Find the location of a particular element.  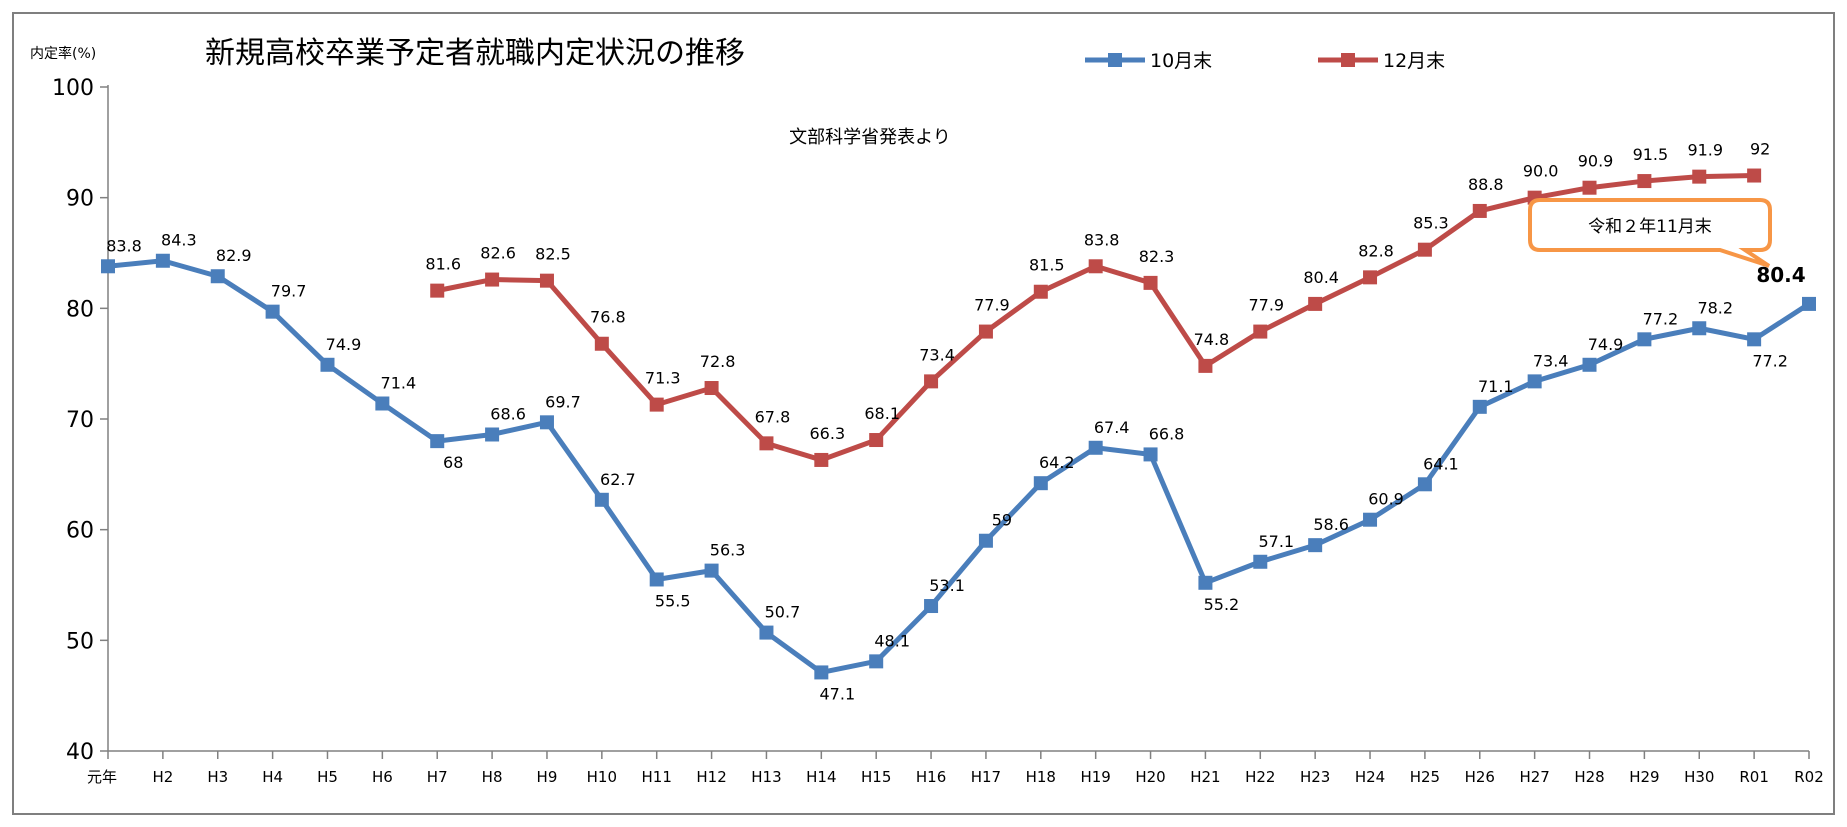

callout-box is located at coordinates (1650, 233).